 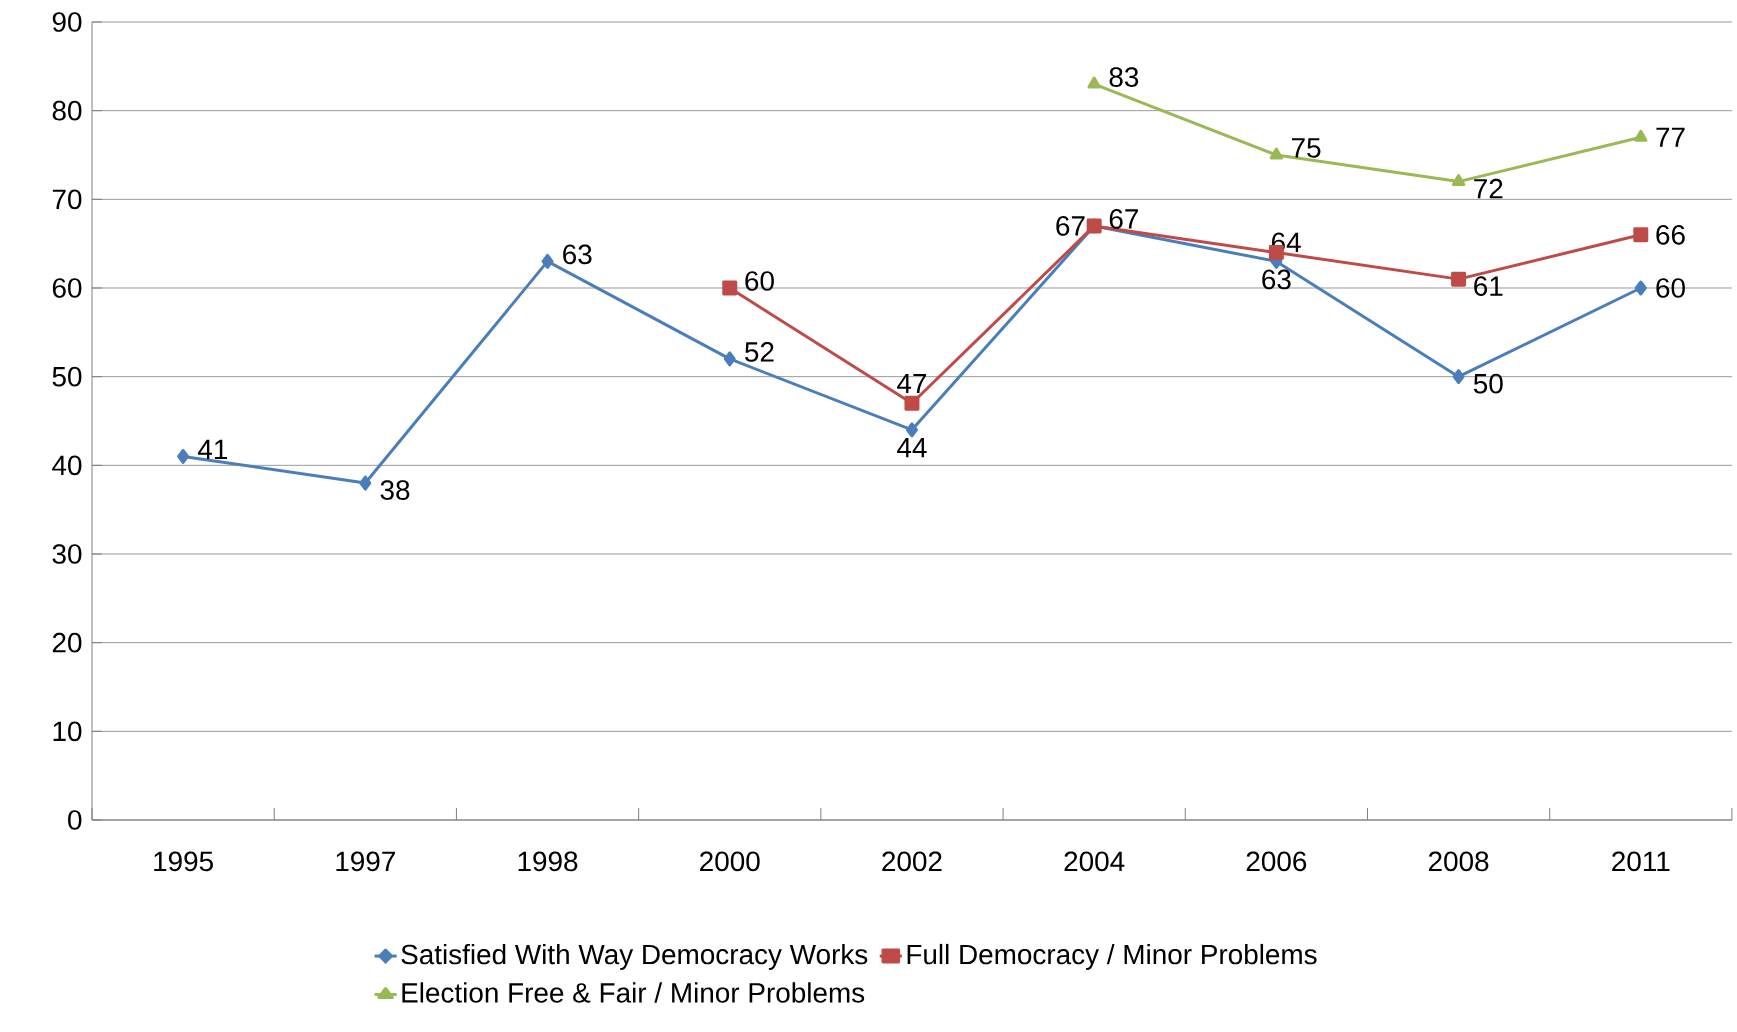 I want to click on data-label: 50, so click(x=1488, y=383).